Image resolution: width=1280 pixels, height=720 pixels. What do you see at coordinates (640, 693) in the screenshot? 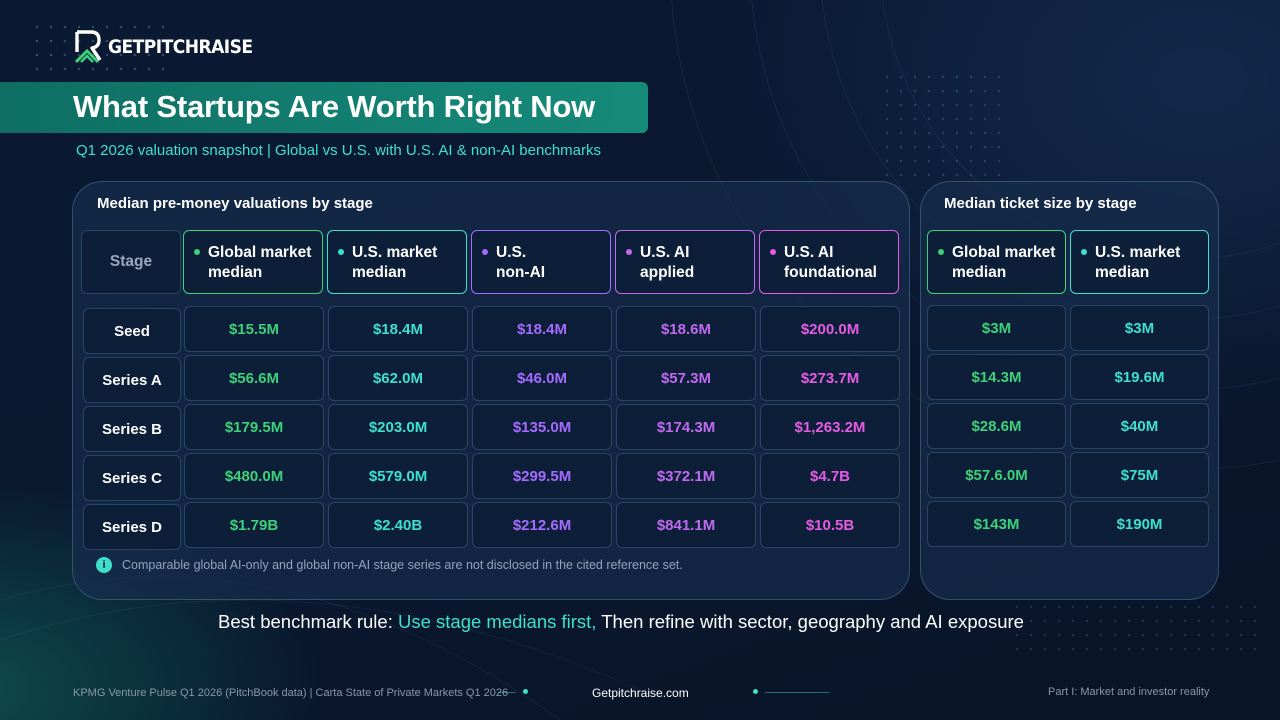
I see `footer-website: Getpitchraise.com` at bounding box center [640, 693].